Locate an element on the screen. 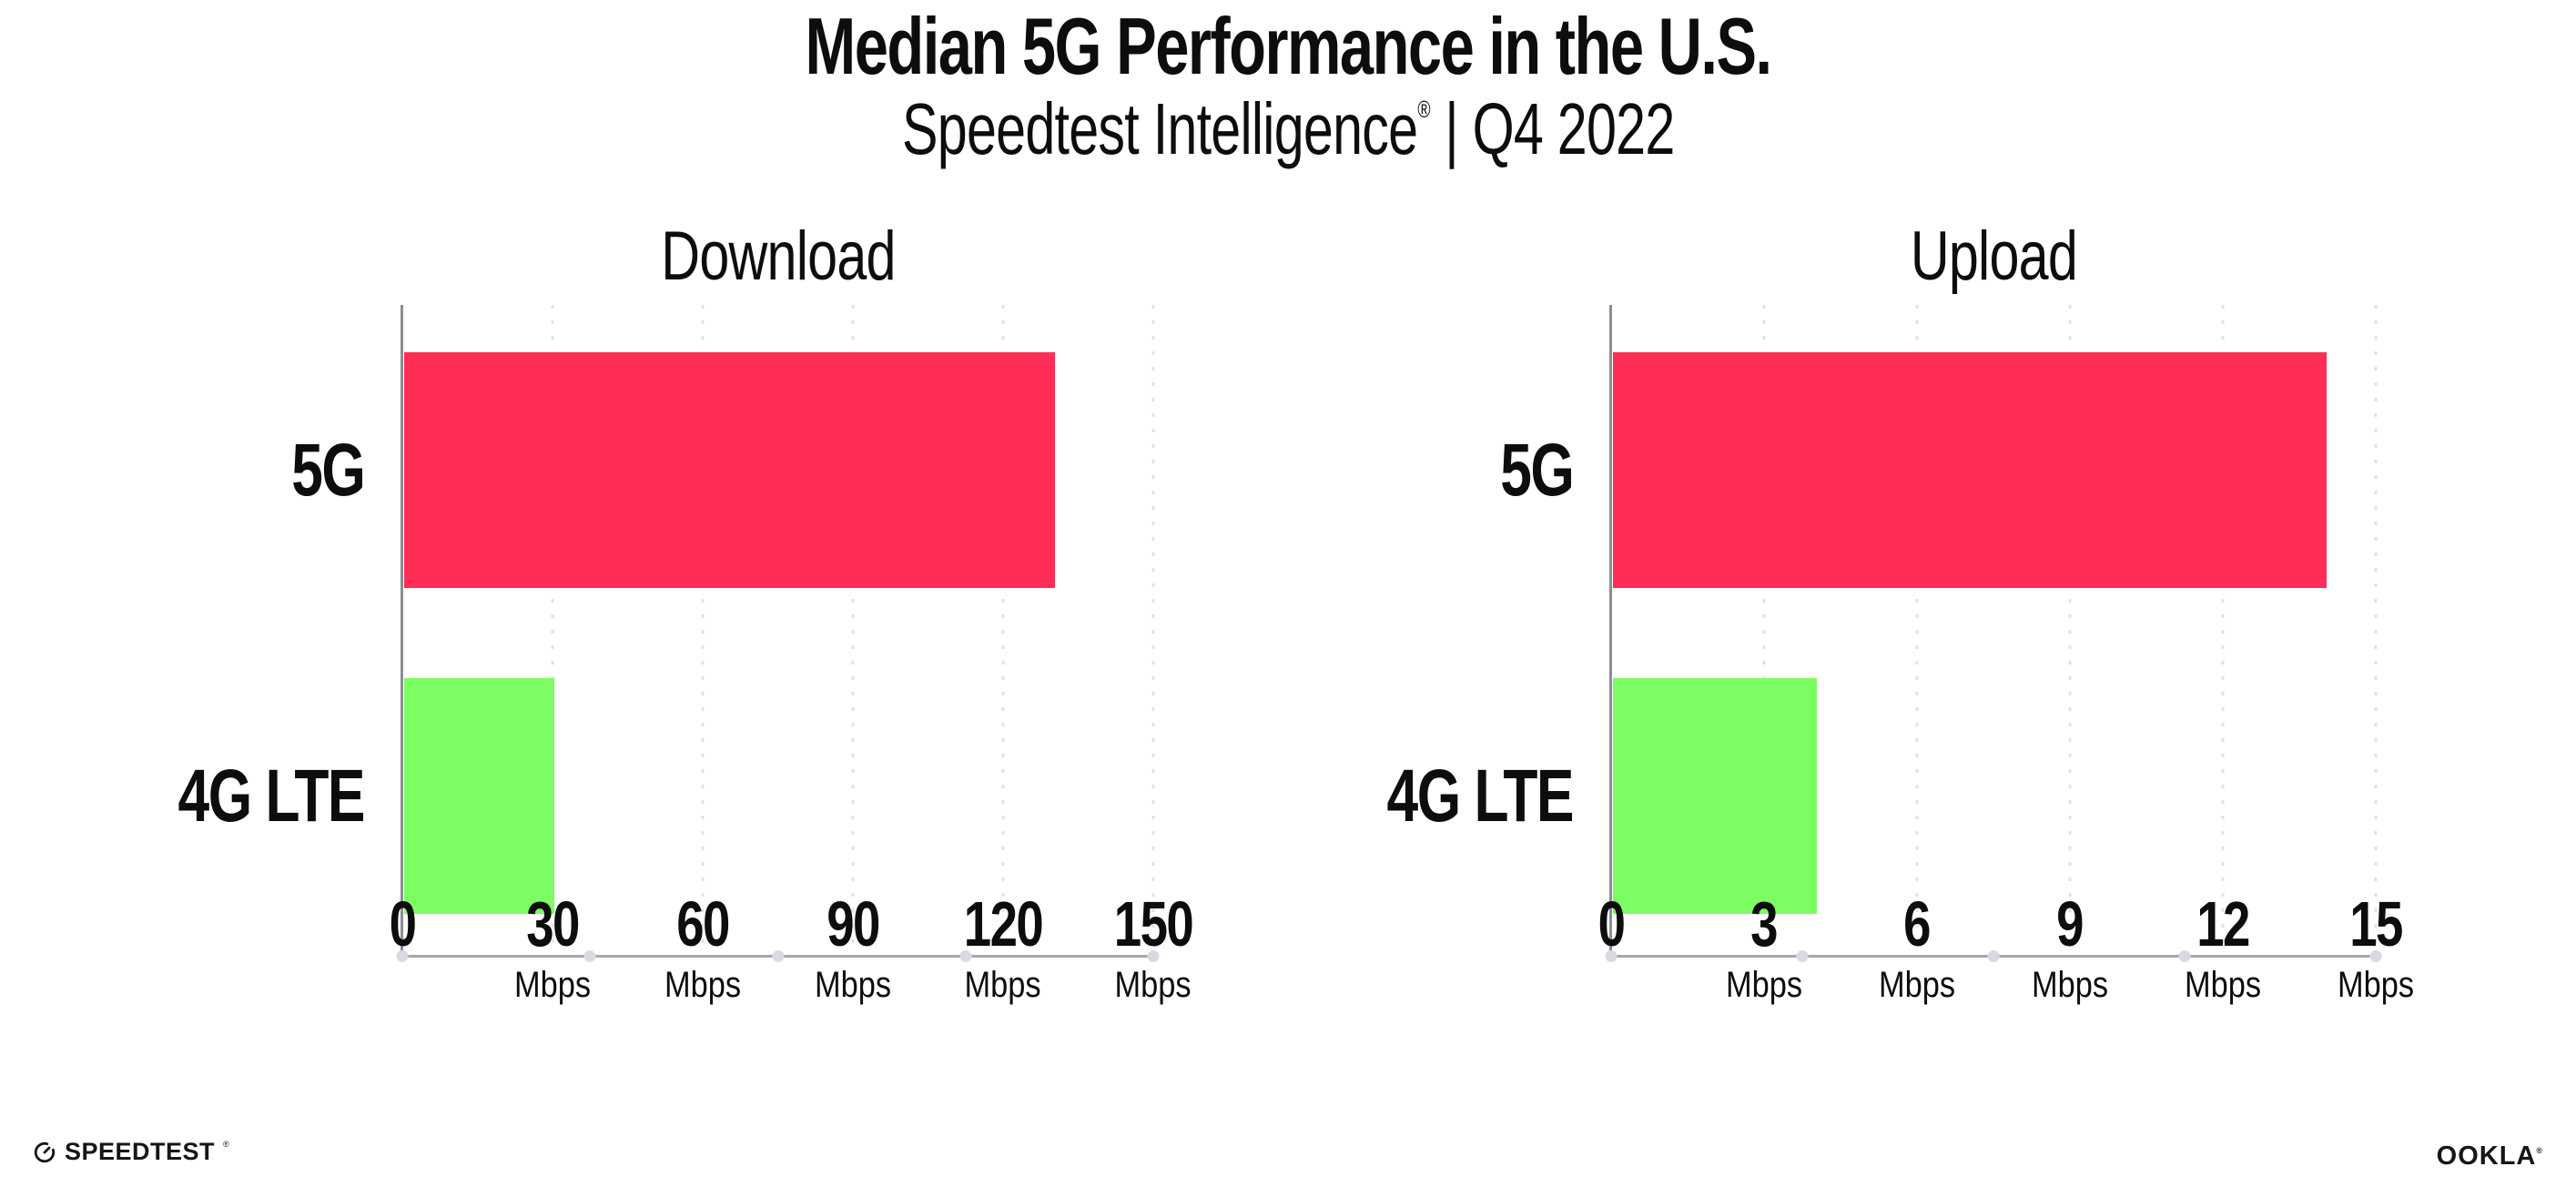  download-chart-title: Download is located at coordinates (778, 257).